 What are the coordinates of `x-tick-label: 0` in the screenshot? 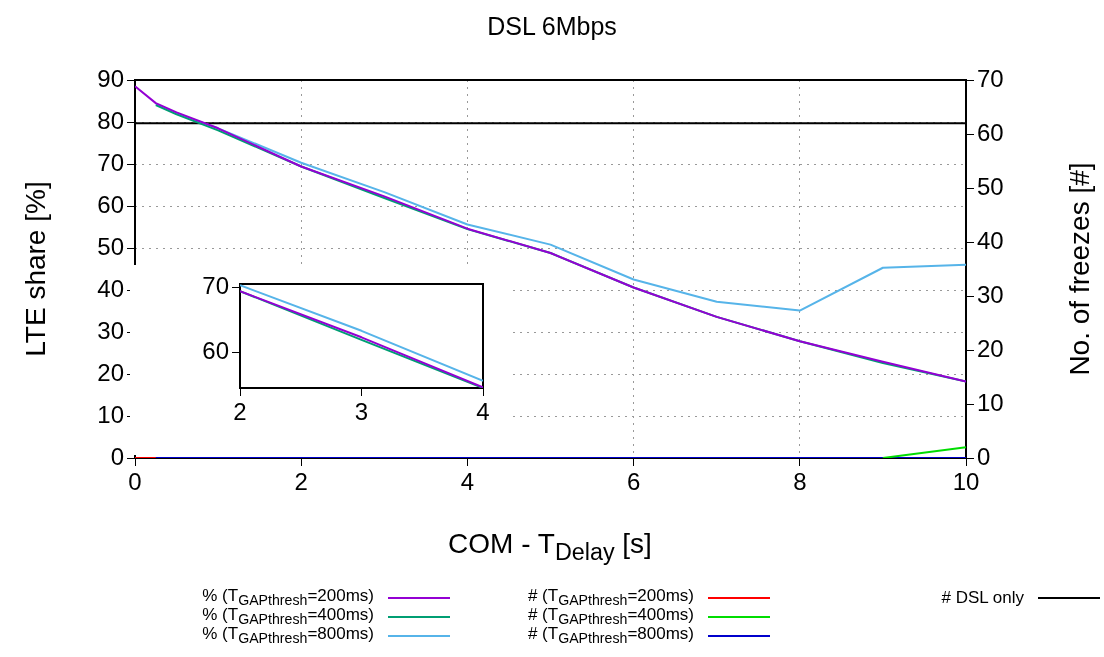 It's located at (135, 482).